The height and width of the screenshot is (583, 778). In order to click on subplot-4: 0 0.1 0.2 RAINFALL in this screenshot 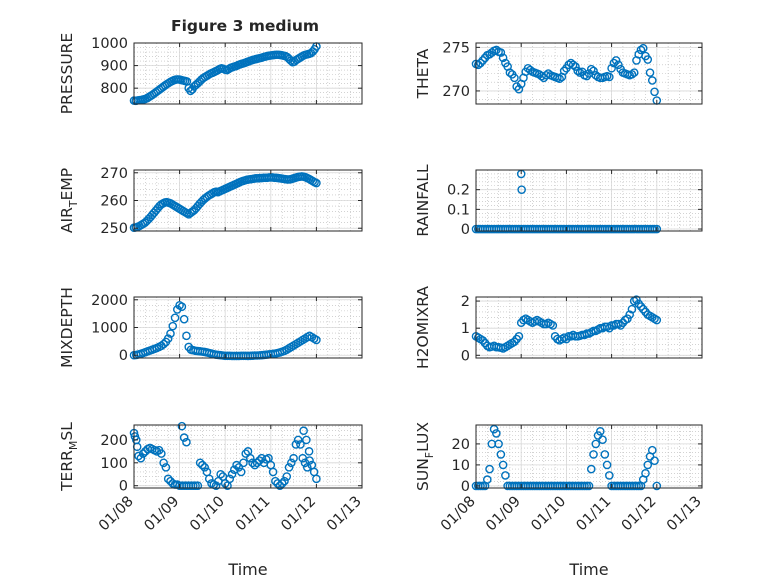, I will do `click(558, 201)`.